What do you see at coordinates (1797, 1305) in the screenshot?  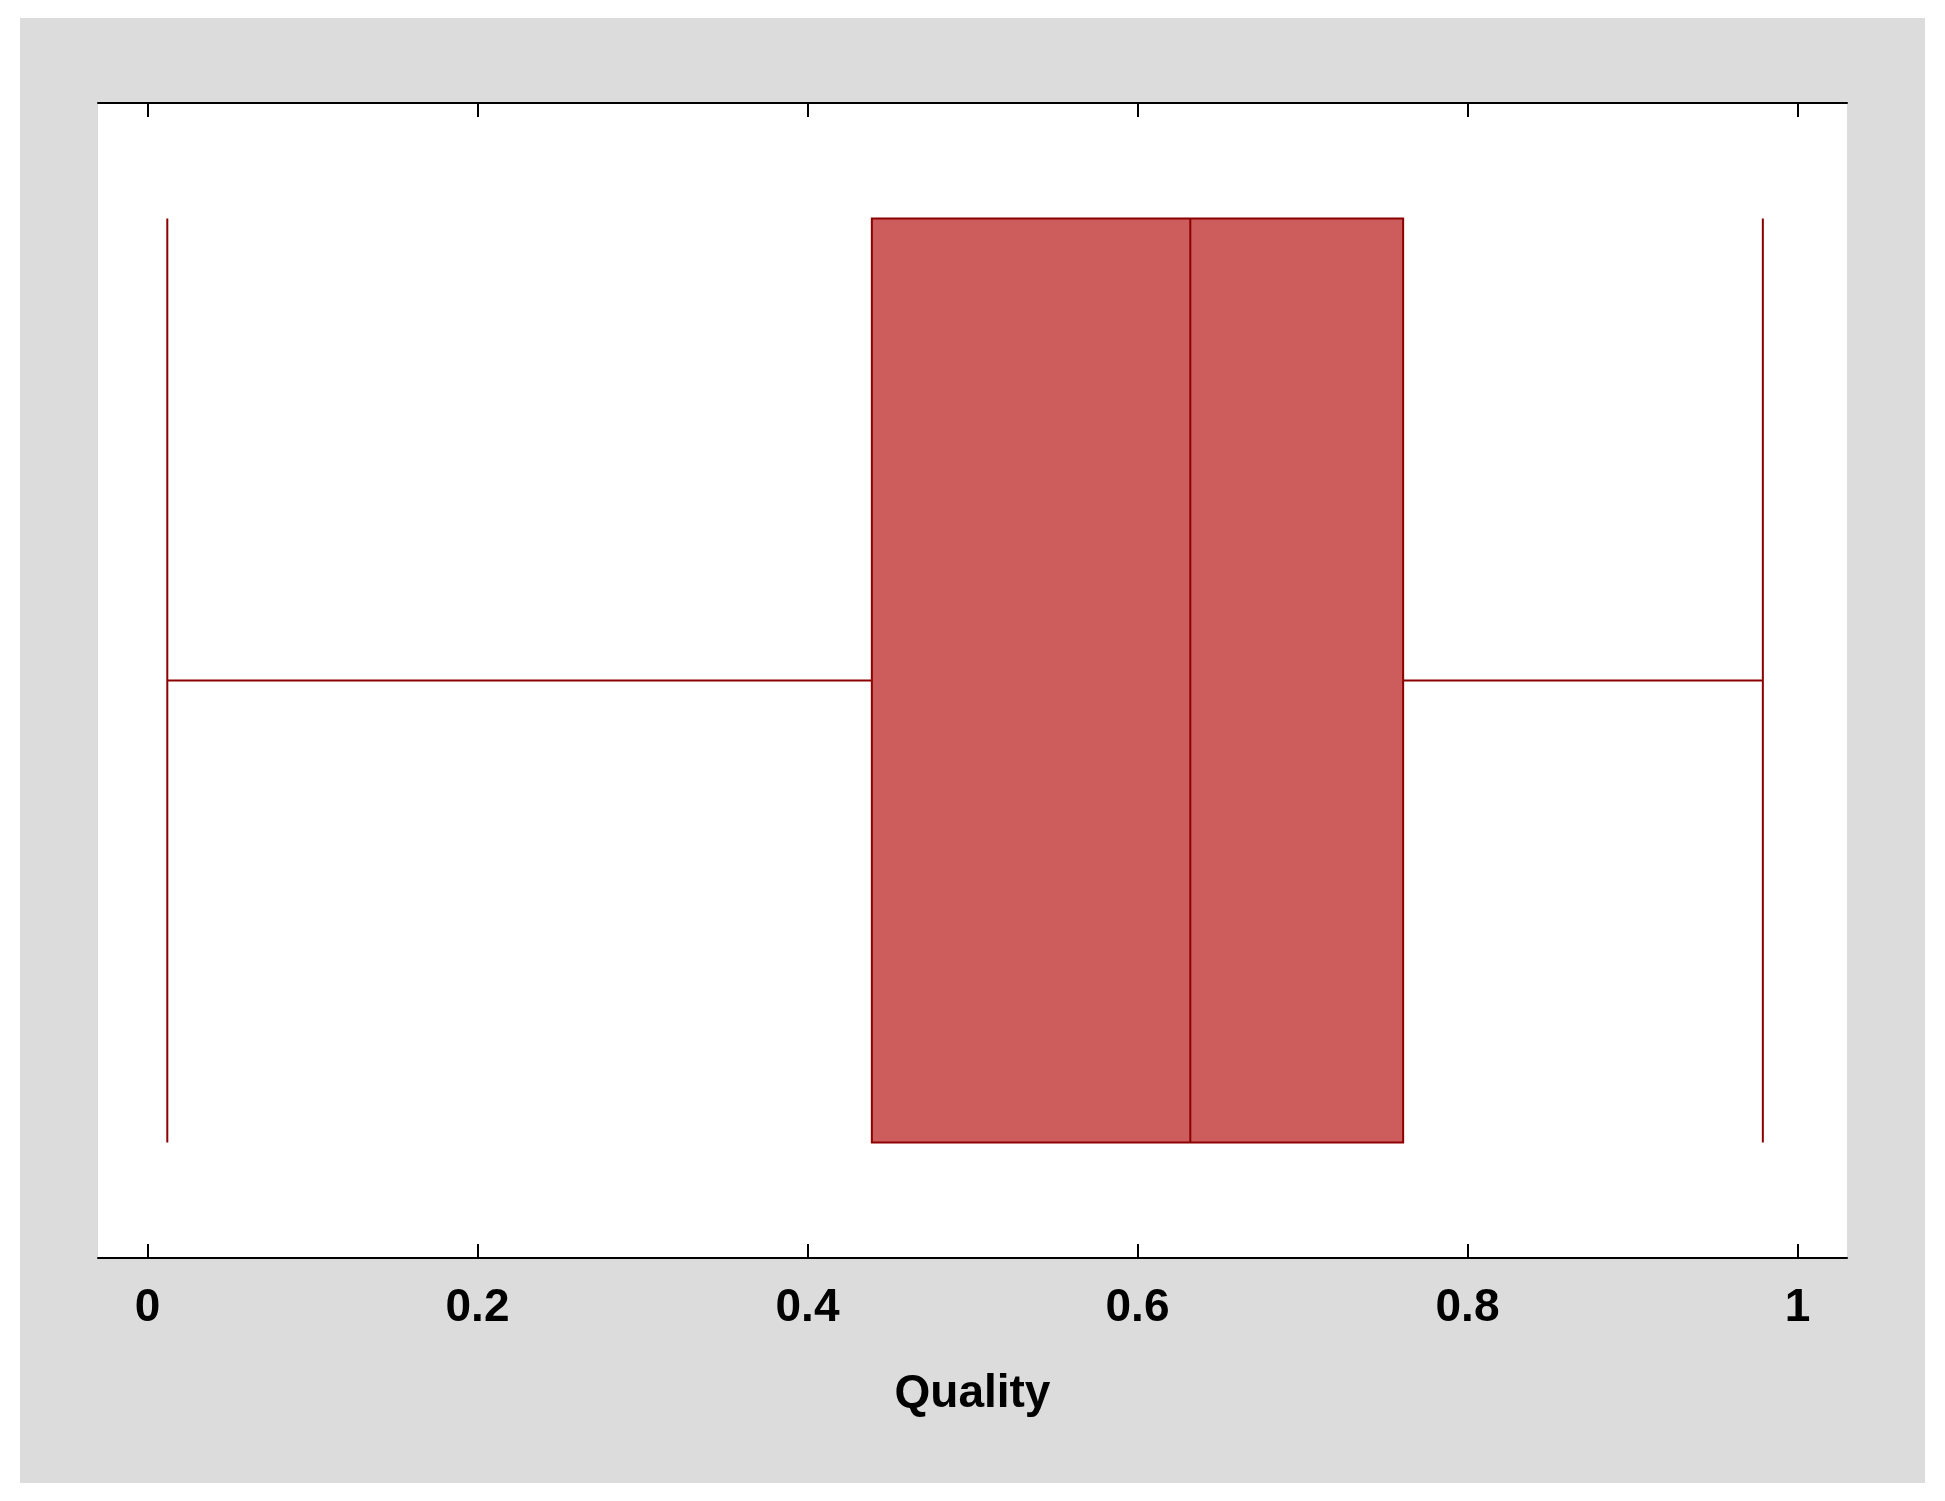 I see `x-tick-label: 1` at bounding box center [1797, 1305].